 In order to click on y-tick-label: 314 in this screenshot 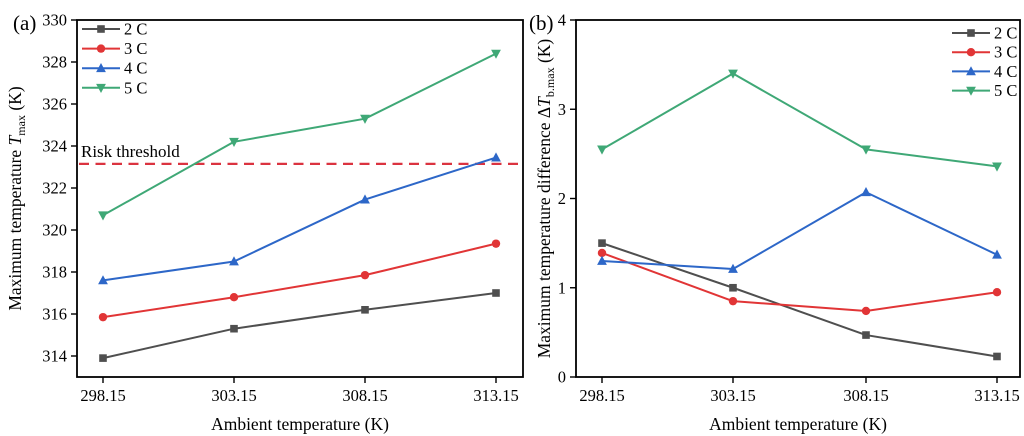, I will do `click(54, 356)`.